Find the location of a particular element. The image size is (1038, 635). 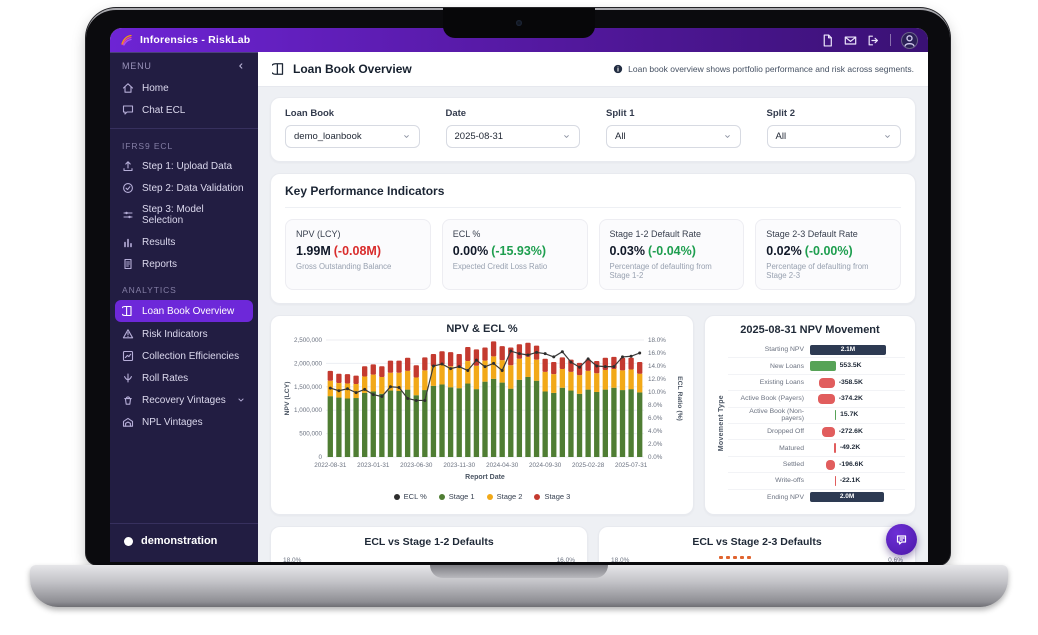

sidebar-menu-header: MENU is located at coordinates (184, 65).